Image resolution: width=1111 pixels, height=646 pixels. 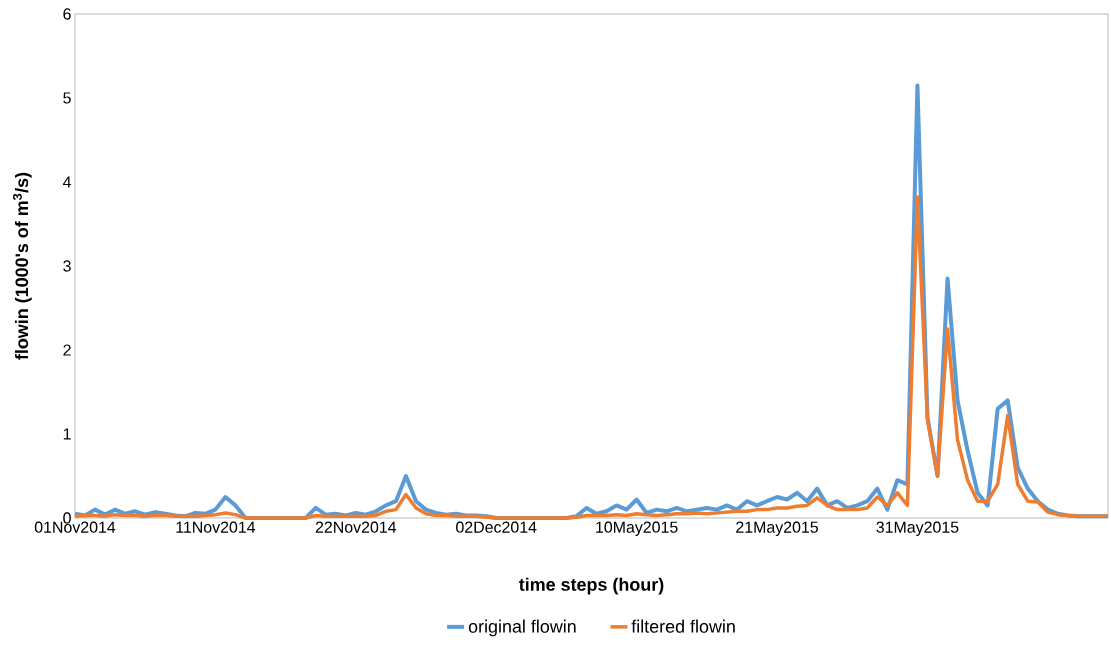 I want to click on y-tick-label: 6, so click(x=67, y=14).